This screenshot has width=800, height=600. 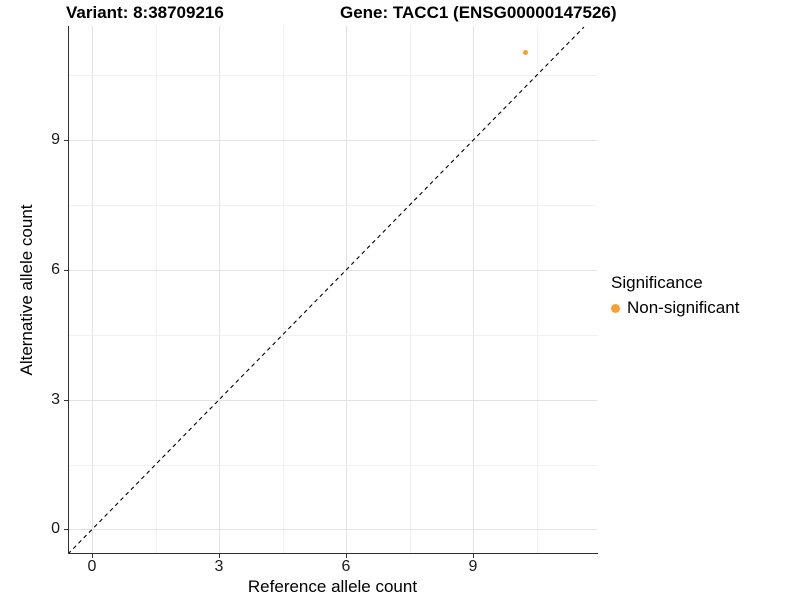 What do you see at coordinates (92, 566) in the screenshot?
I see `x-tick-label: 0` at bounding box center [92, 566].